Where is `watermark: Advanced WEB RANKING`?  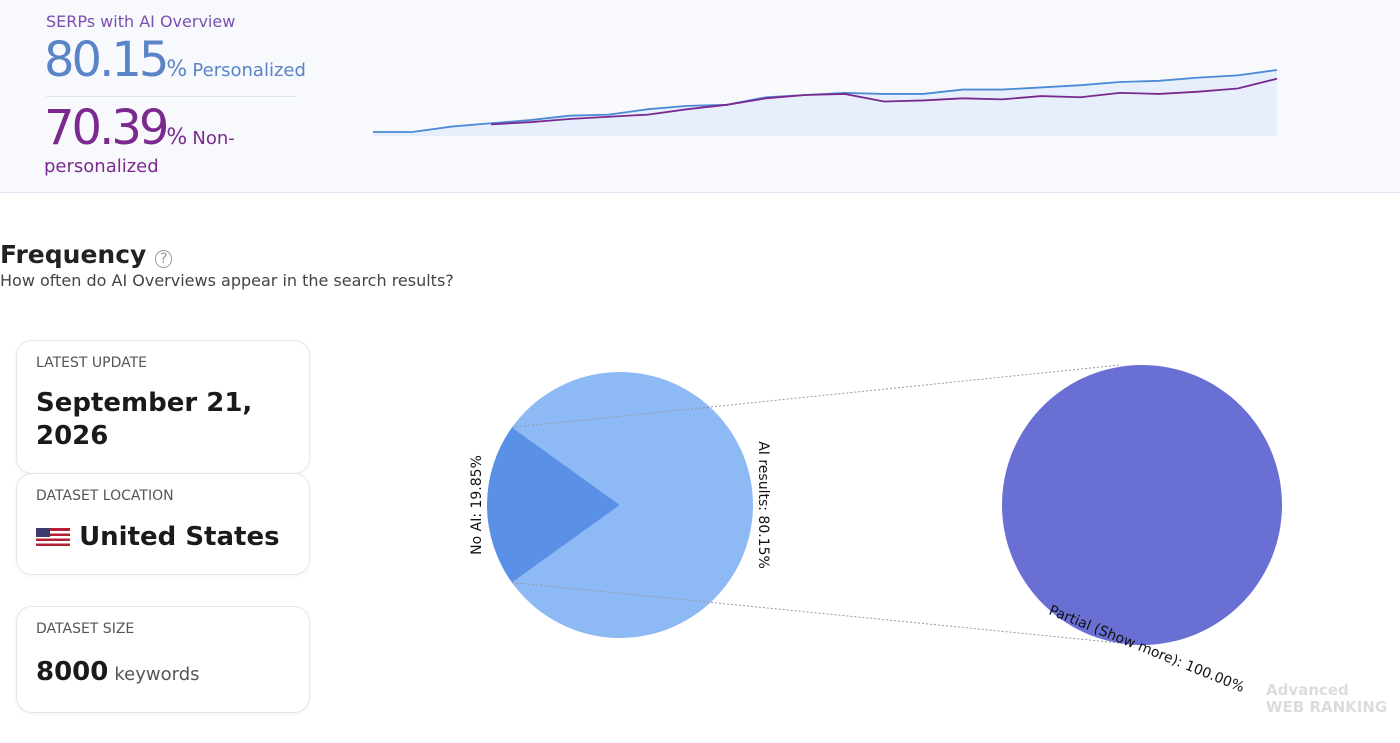 watermark: Advanced WEB RANKING is located at coordinates (1326, 699).